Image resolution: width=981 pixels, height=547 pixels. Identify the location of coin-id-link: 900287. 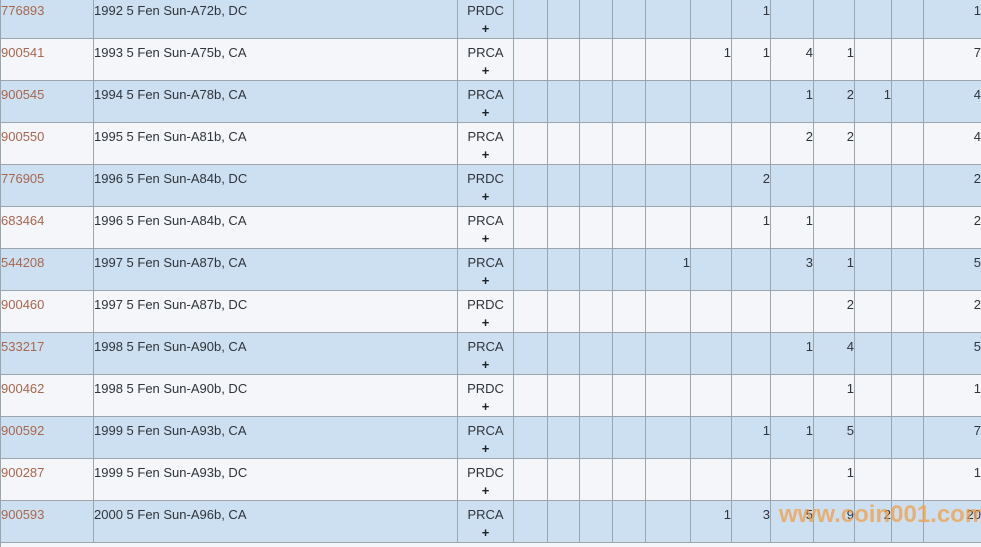
(23, 472).